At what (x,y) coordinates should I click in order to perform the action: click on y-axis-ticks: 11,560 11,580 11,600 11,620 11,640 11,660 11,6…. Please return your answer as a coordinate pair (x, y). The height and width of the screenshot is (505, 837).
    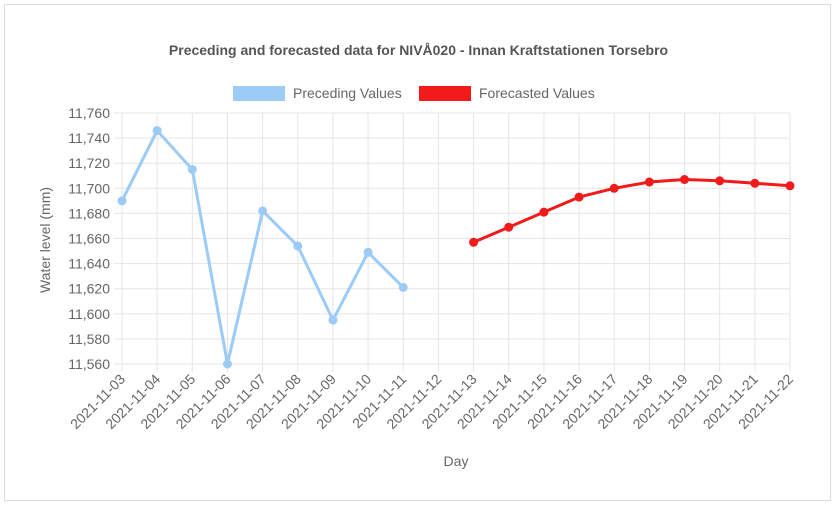
    Looking at the image, I should click on (89, 238).